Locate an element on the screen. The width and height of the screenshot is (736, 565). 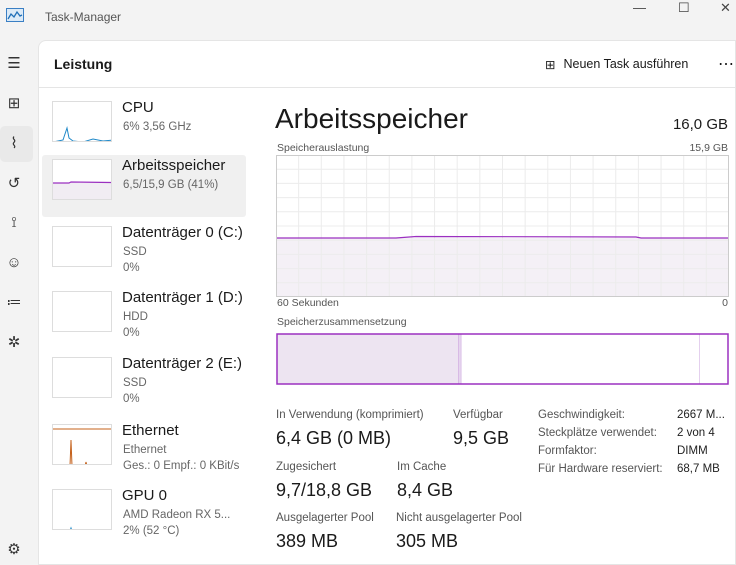
close-button: ✕ is located at coordinates (725, 7).